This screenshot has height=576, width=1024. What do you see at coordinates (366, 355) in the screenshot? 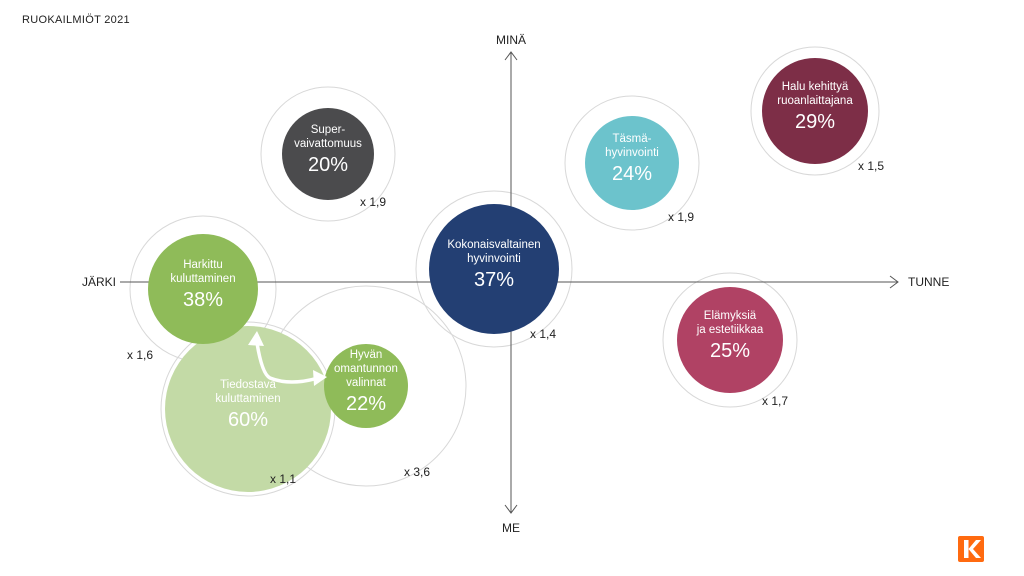
I see `bubble-label-hyvan: Hyvän` at bounding box center [366, 355].